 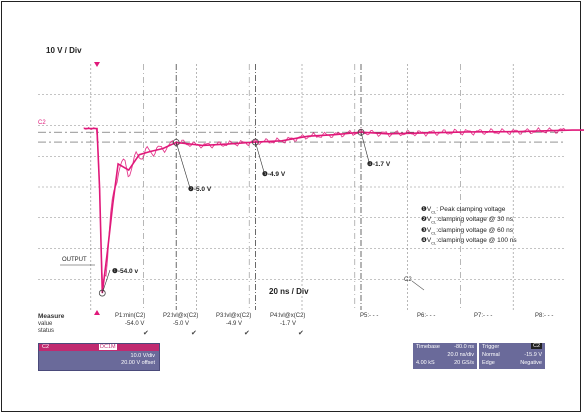 What do you see at coordinates (476, 240) in the screenshot?
I see `legend-text: :clamping voltage @ 100 ns` at bounding box center [476, 240].